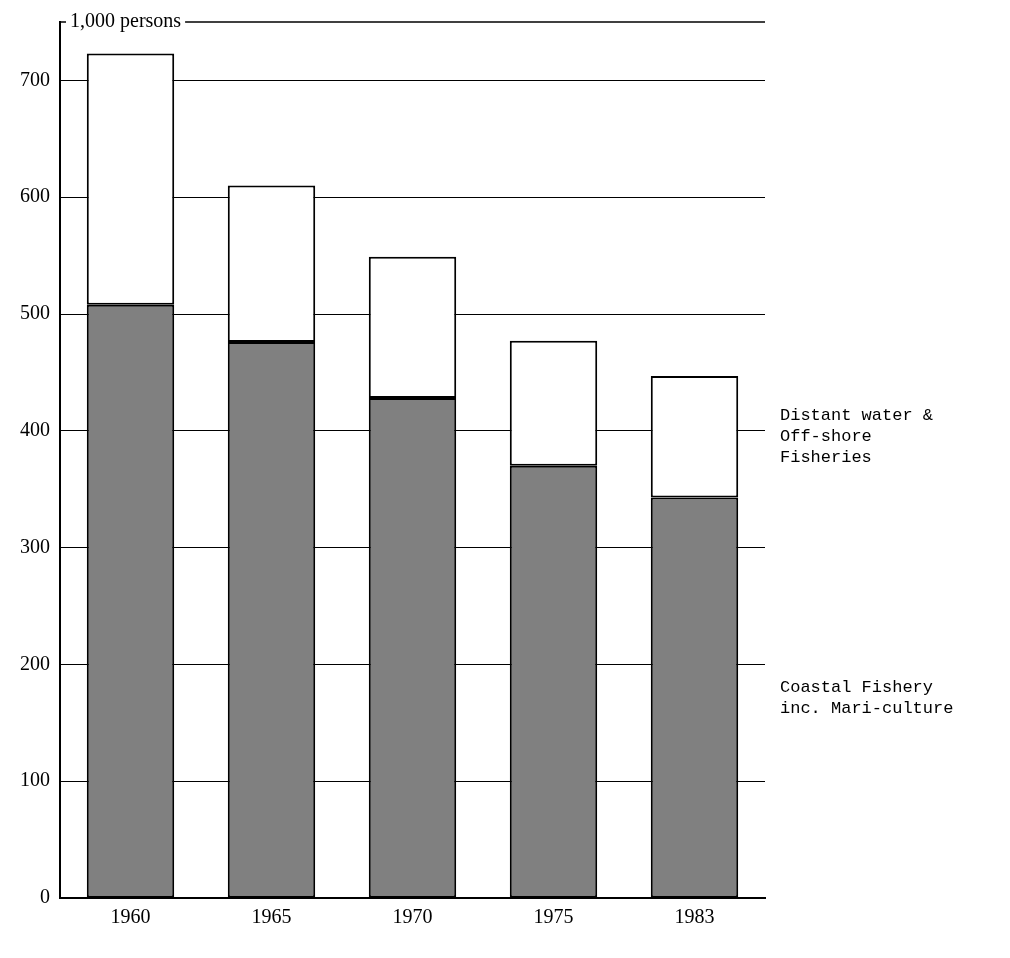  What do you see at coordinates (867, 697) in the screenshot?
I see `text: Coastal Fishery inc. Mari-culture` at bounding box center [867, 697].